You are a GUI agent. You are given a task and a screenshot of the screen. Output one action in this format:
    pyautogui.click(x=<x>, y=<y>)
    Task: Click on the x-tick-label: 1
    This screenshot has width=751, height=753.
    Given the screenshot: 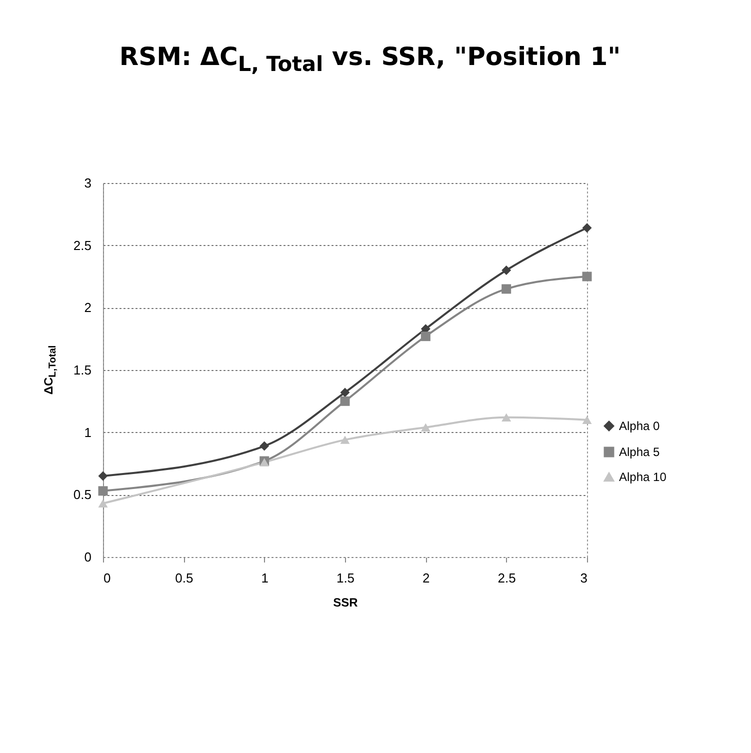 What is the action you would take?
    pyautogui.click(x=264, y=578)
    